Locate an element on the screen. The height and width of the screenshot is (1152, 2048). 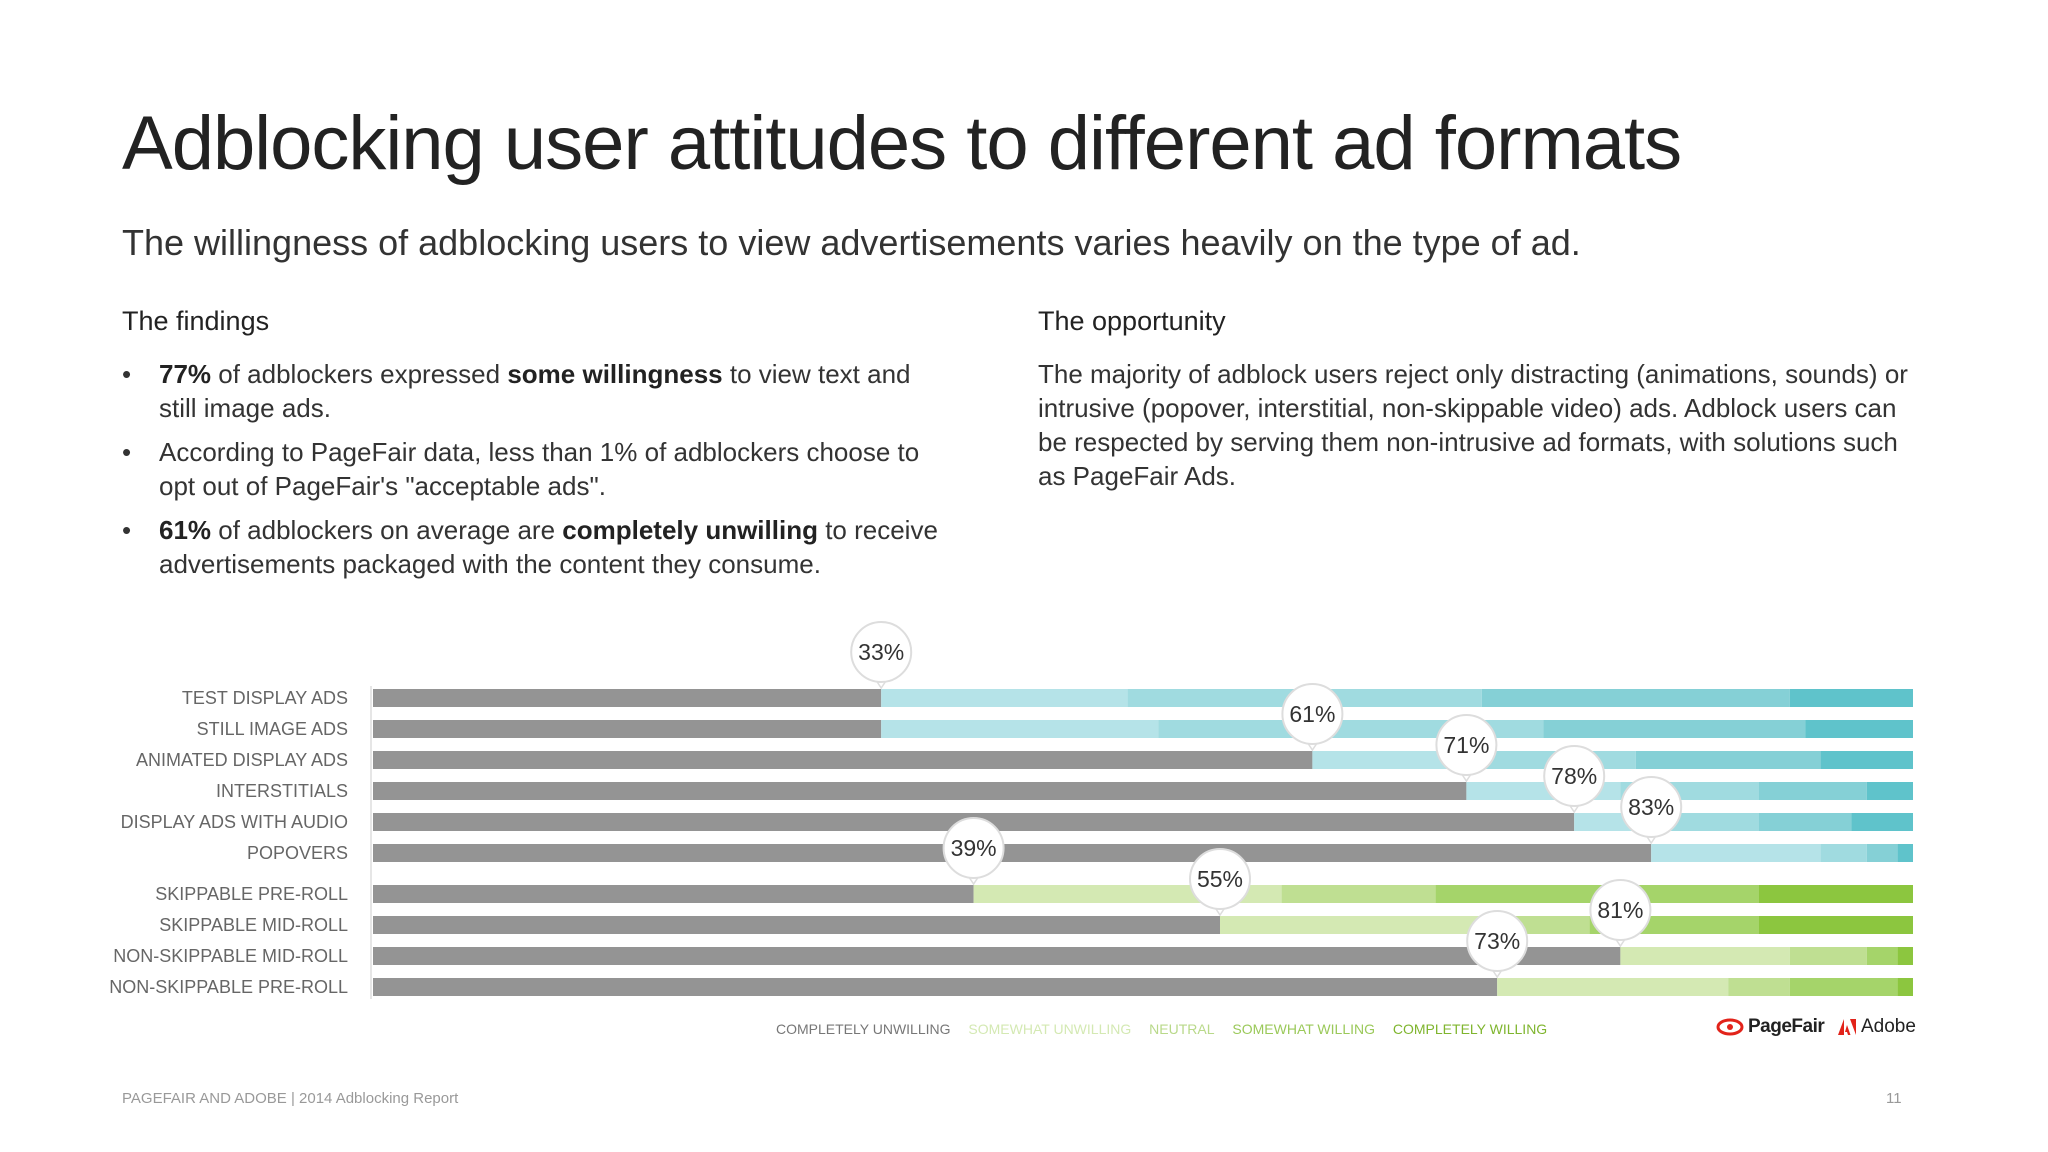
category-label: ANIMATED DISPLAY ADS is located at coordinates (242, 760).